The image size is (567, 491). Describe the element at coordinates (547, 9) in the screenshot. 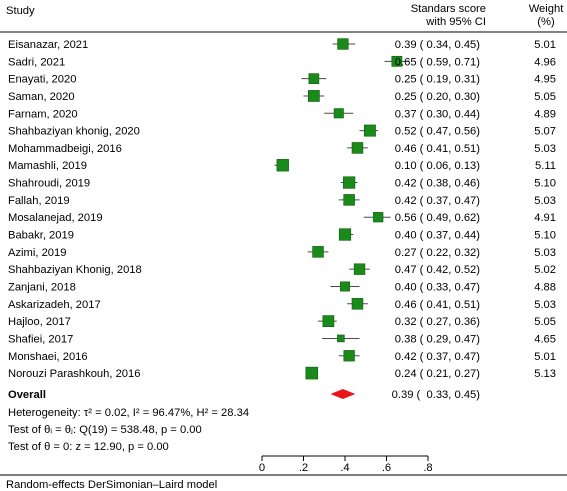

I see `header-weight-line1: Weight` at that location.